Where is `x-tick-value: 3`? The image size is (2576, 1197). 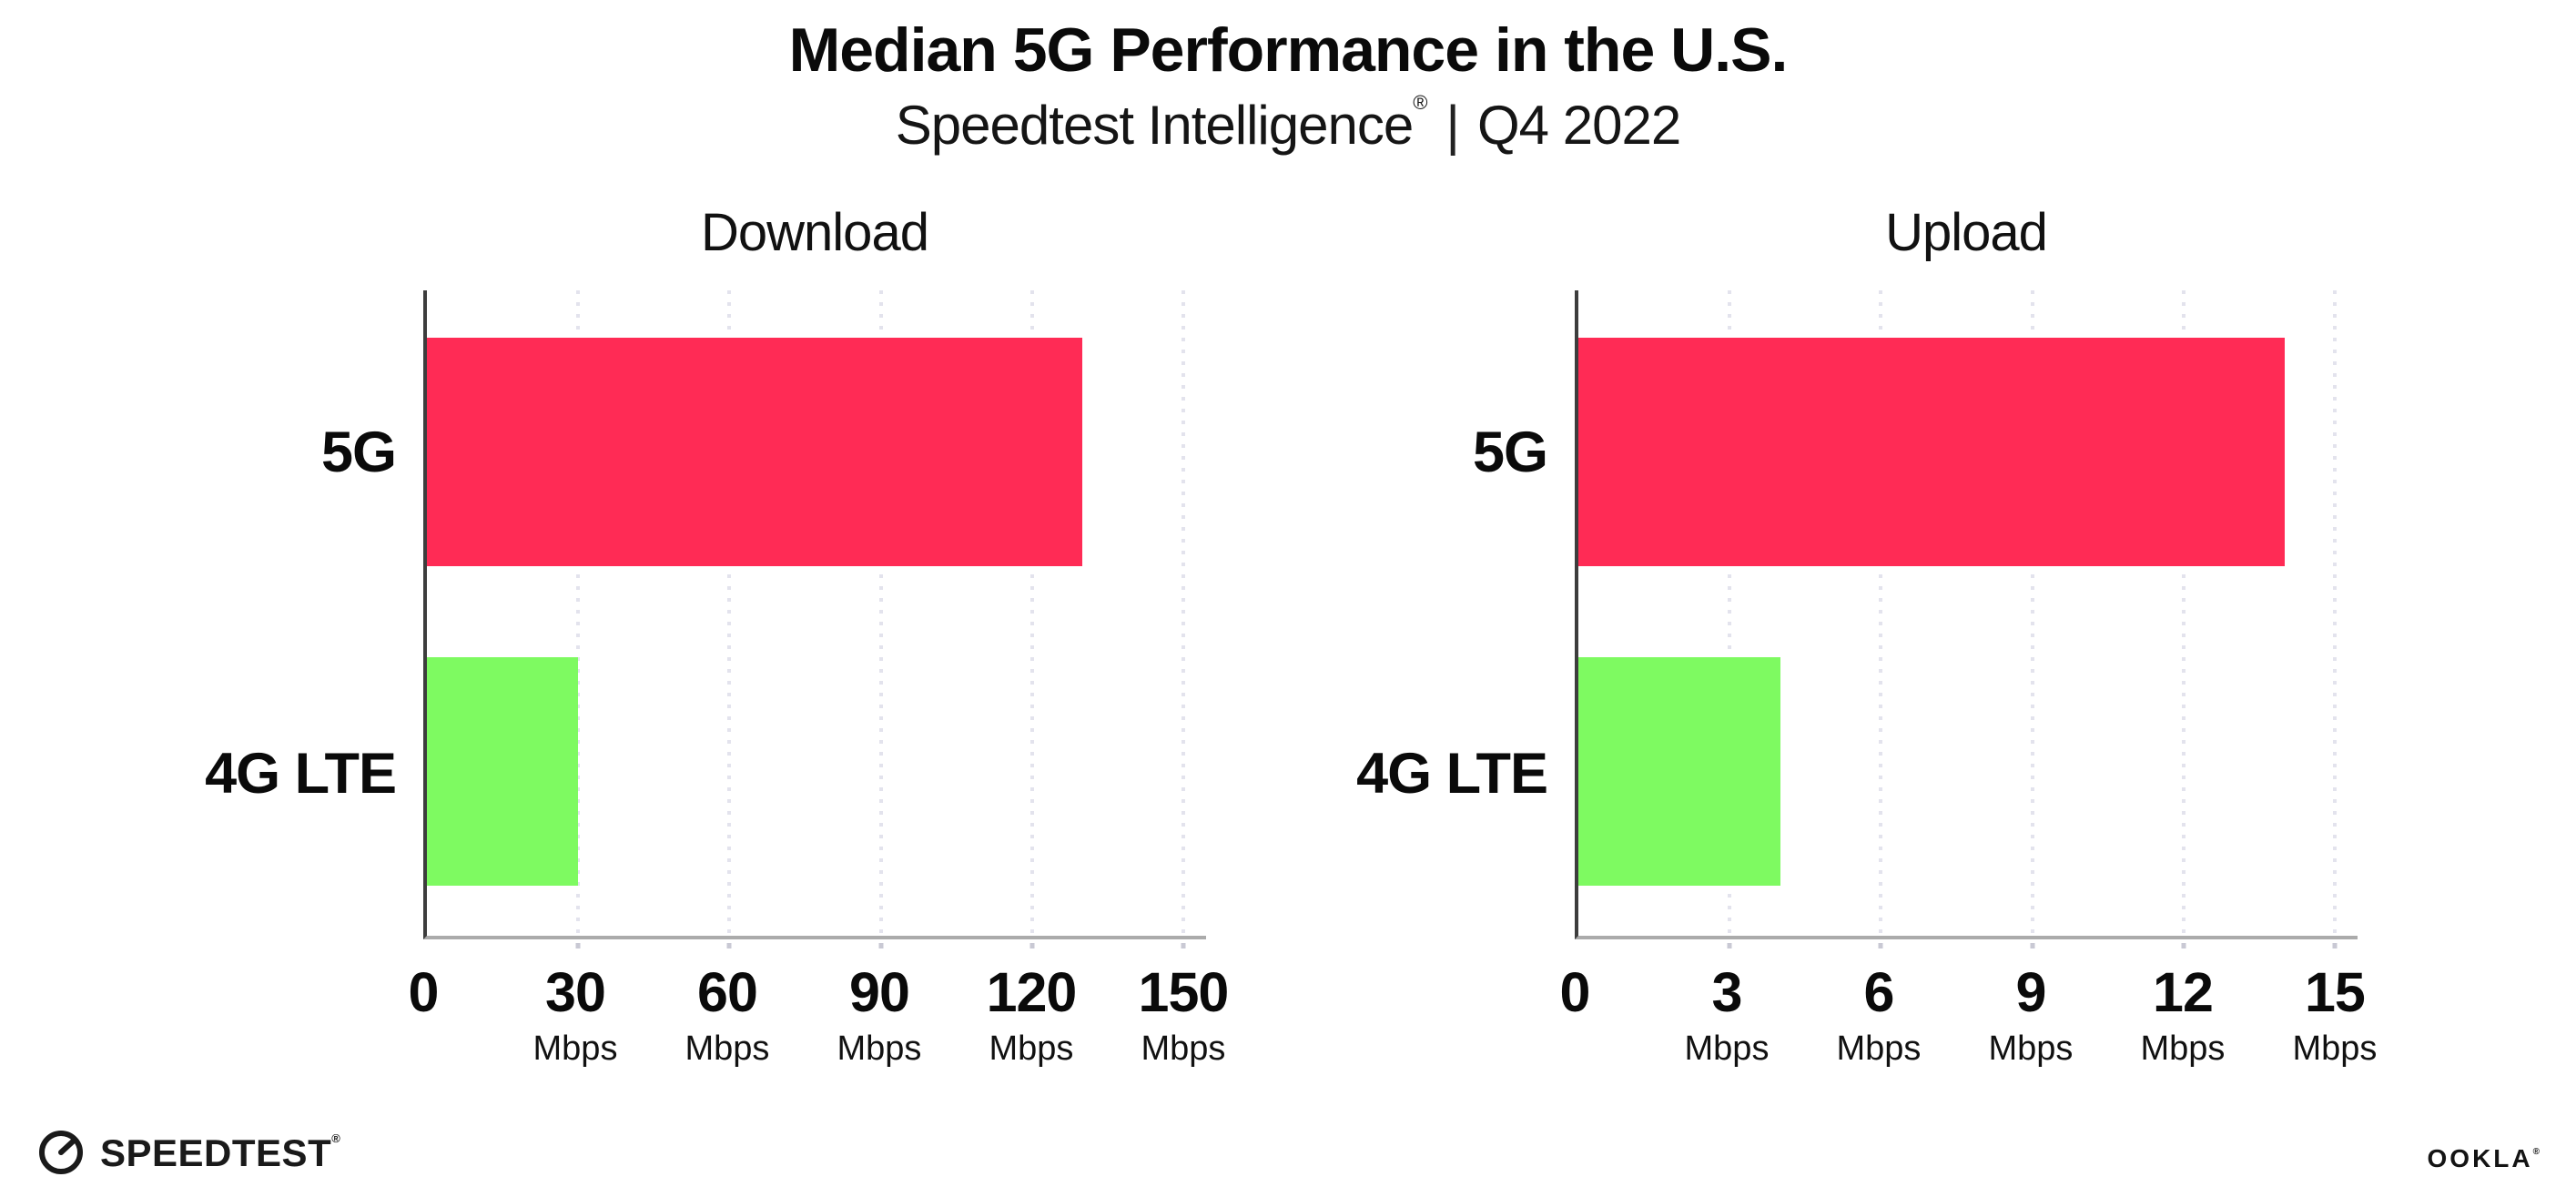 x-tick-value: 3 is located at coordinates (1727, 992).